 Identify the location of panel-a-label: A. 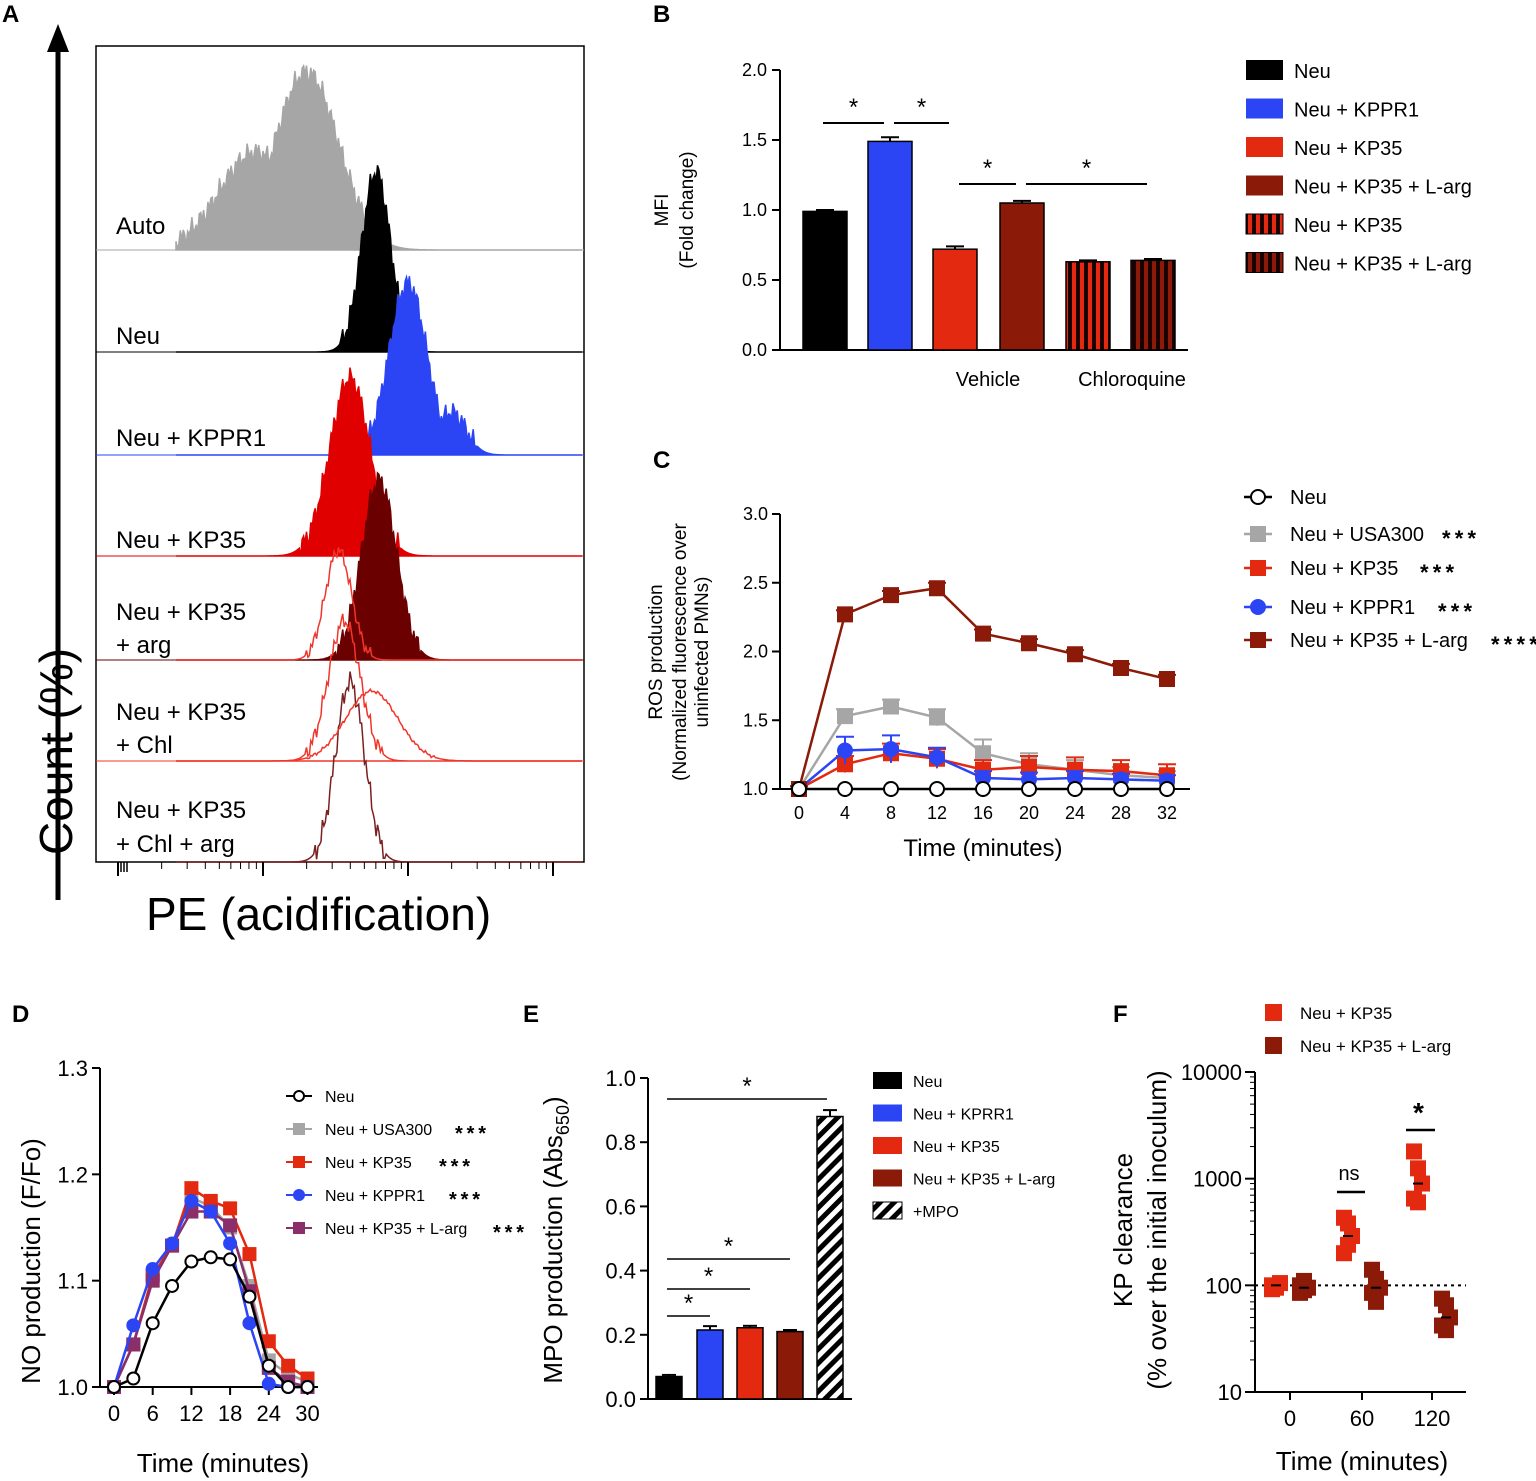
(10, 14).